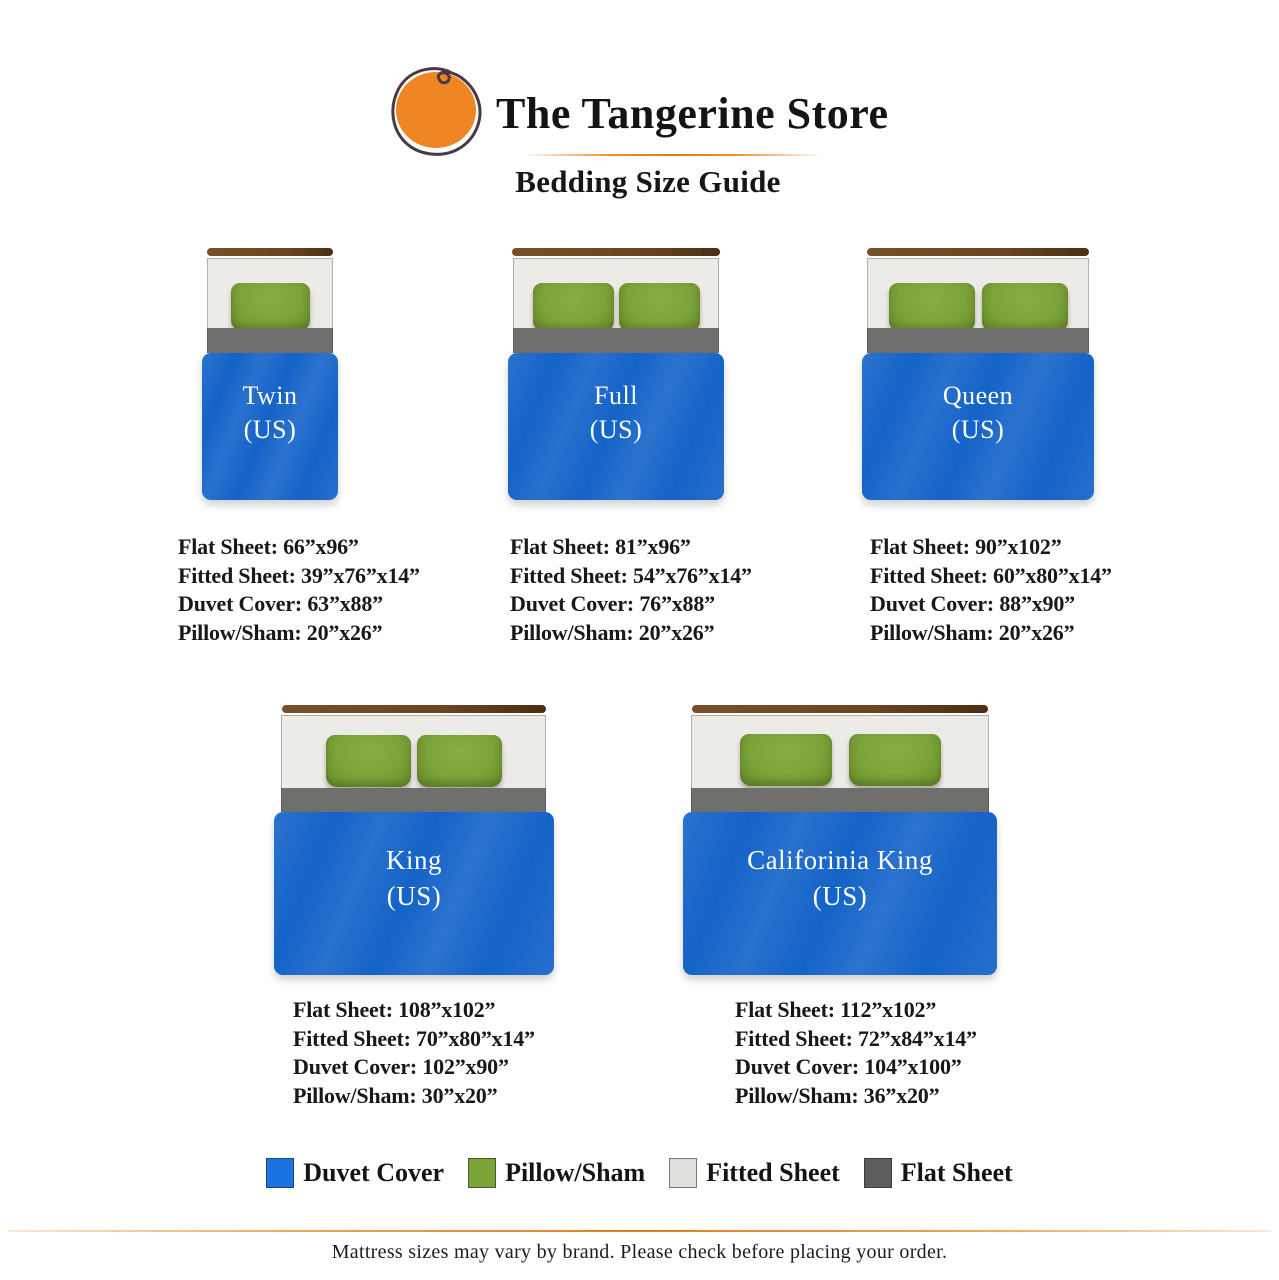 This screenshot has width=1279, height=1280. I want to click on bed-diagram-king: King (US), so click(414, 840).